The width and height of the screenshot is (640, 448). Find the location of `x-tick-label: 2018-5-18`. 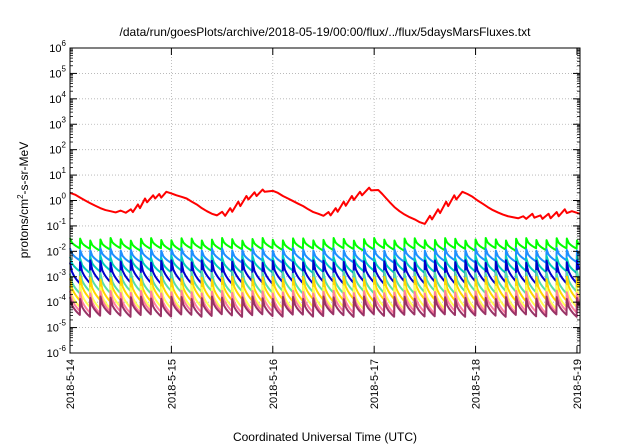

x-tick-label: 2018-5-18 is located at coordinates (477, 384).